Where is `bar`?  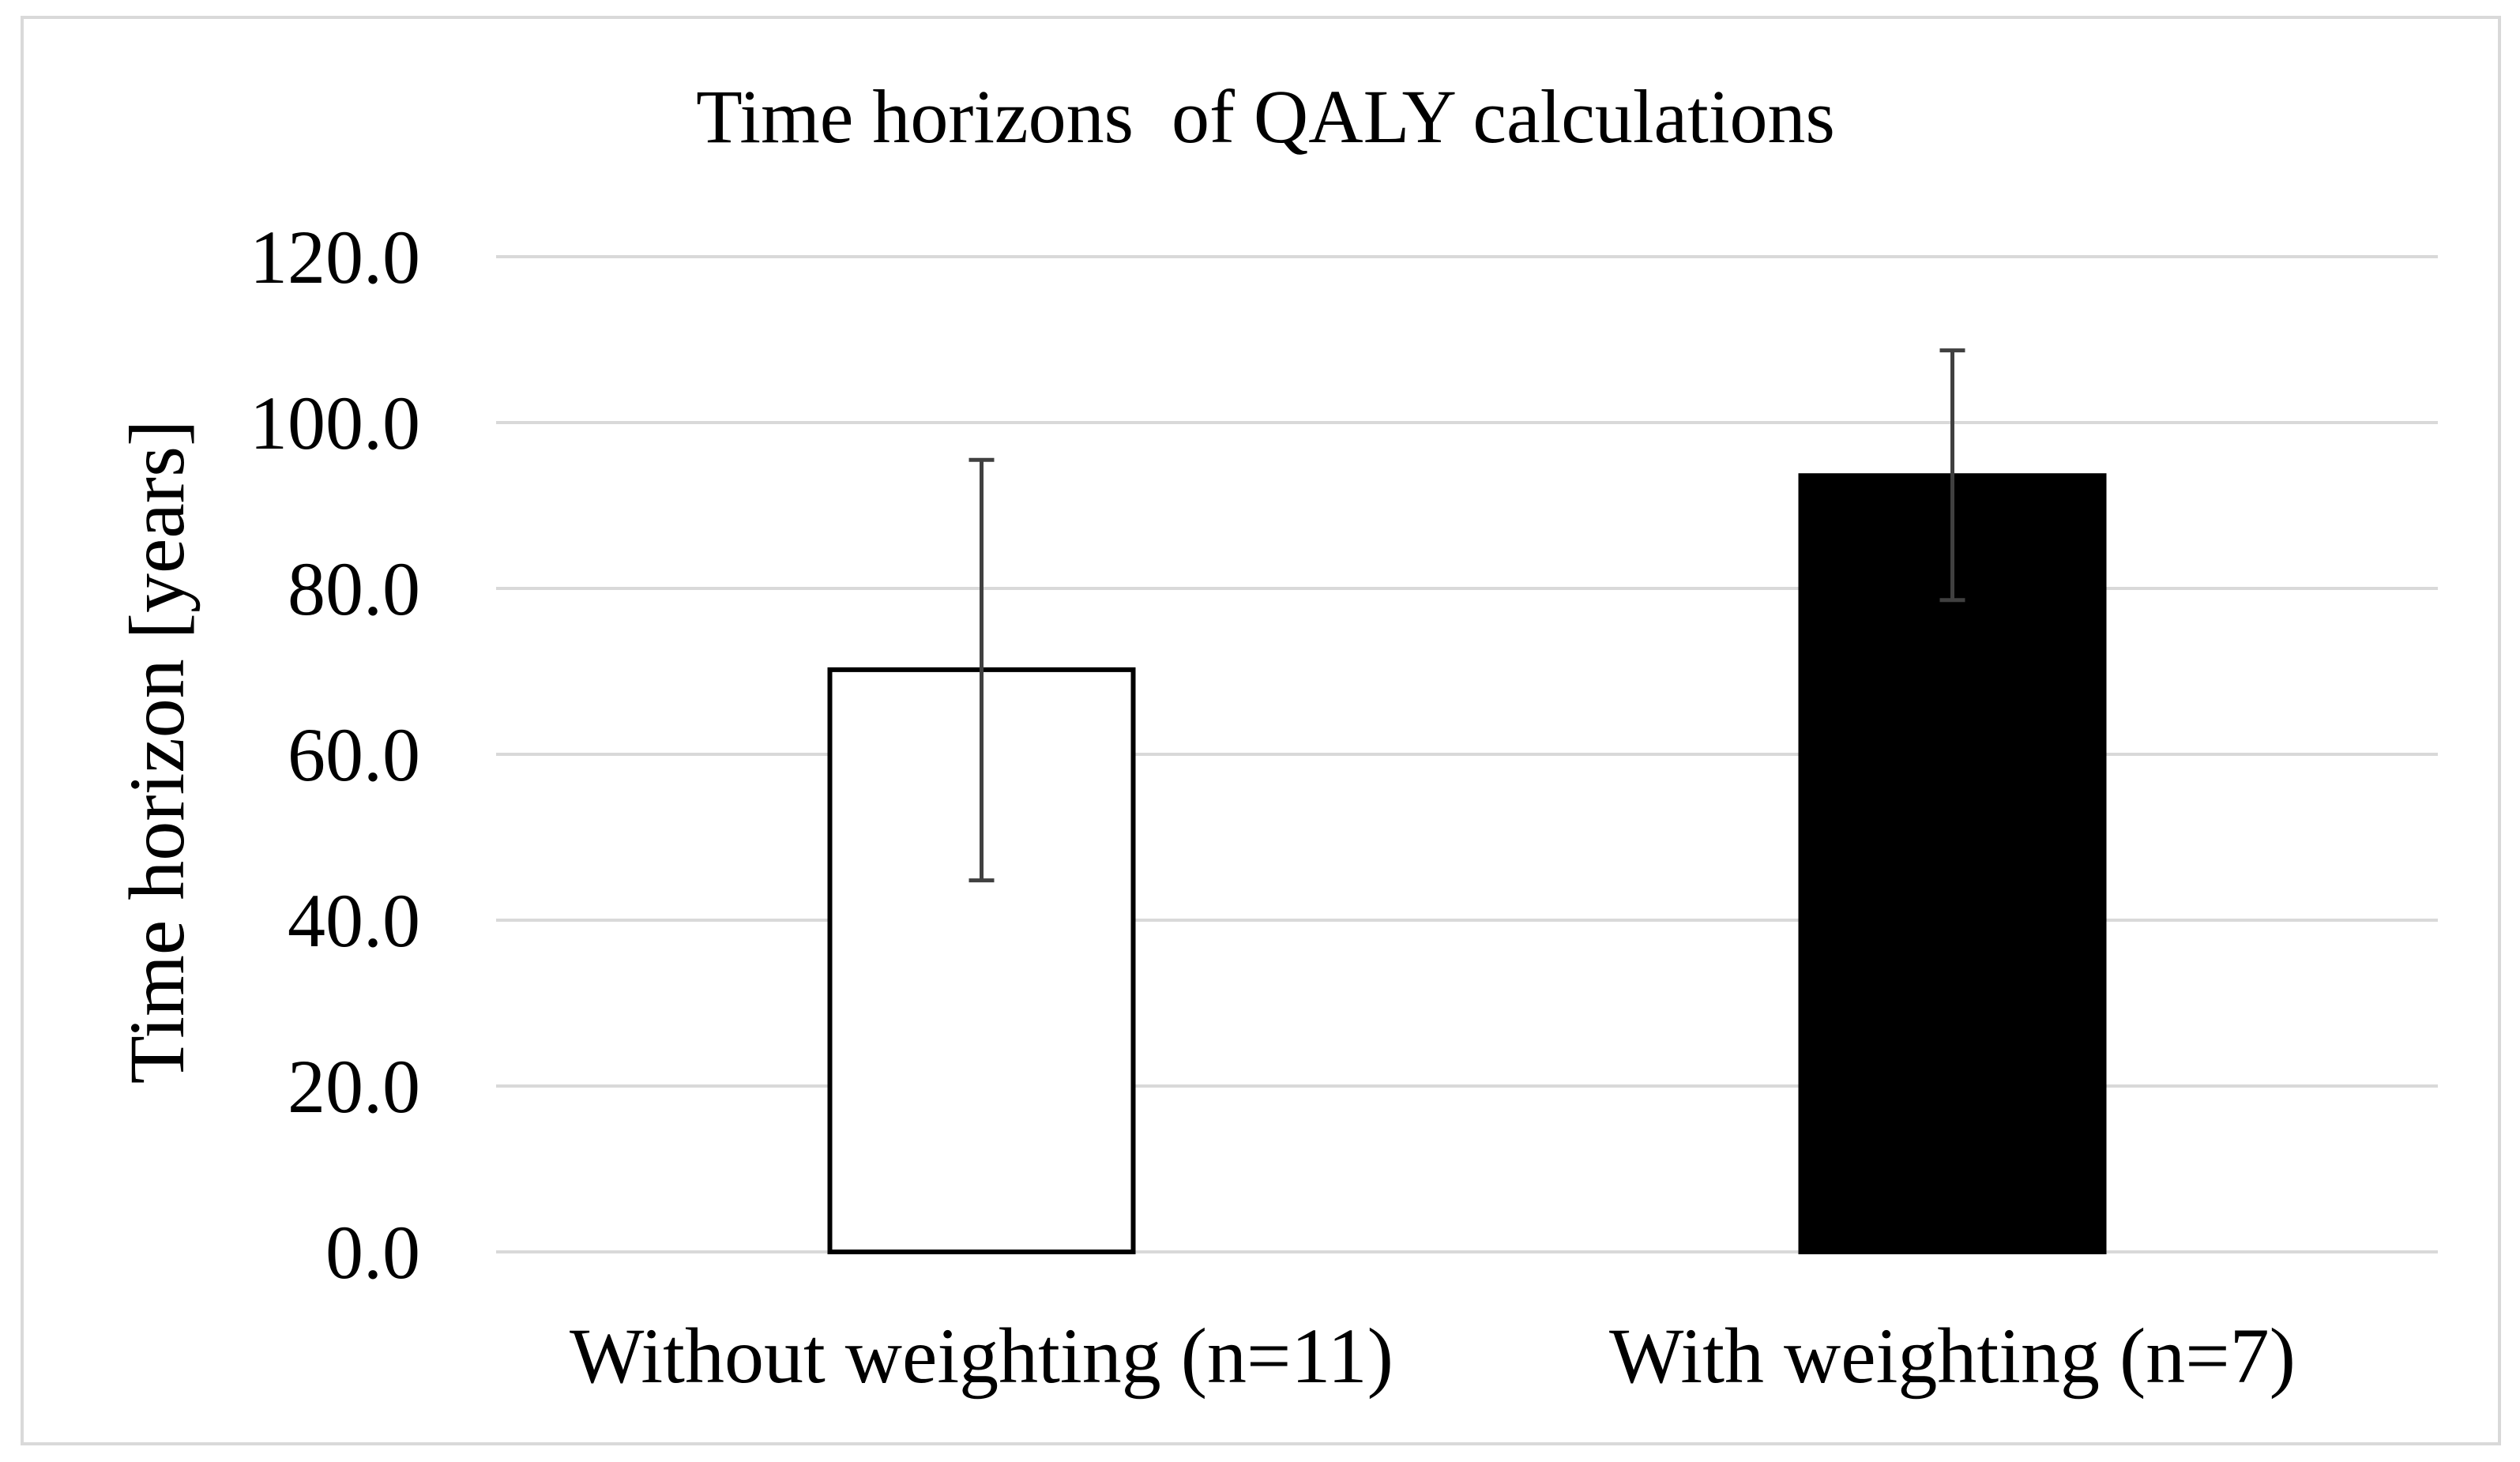 bar is located at coordinates (1953, 864).